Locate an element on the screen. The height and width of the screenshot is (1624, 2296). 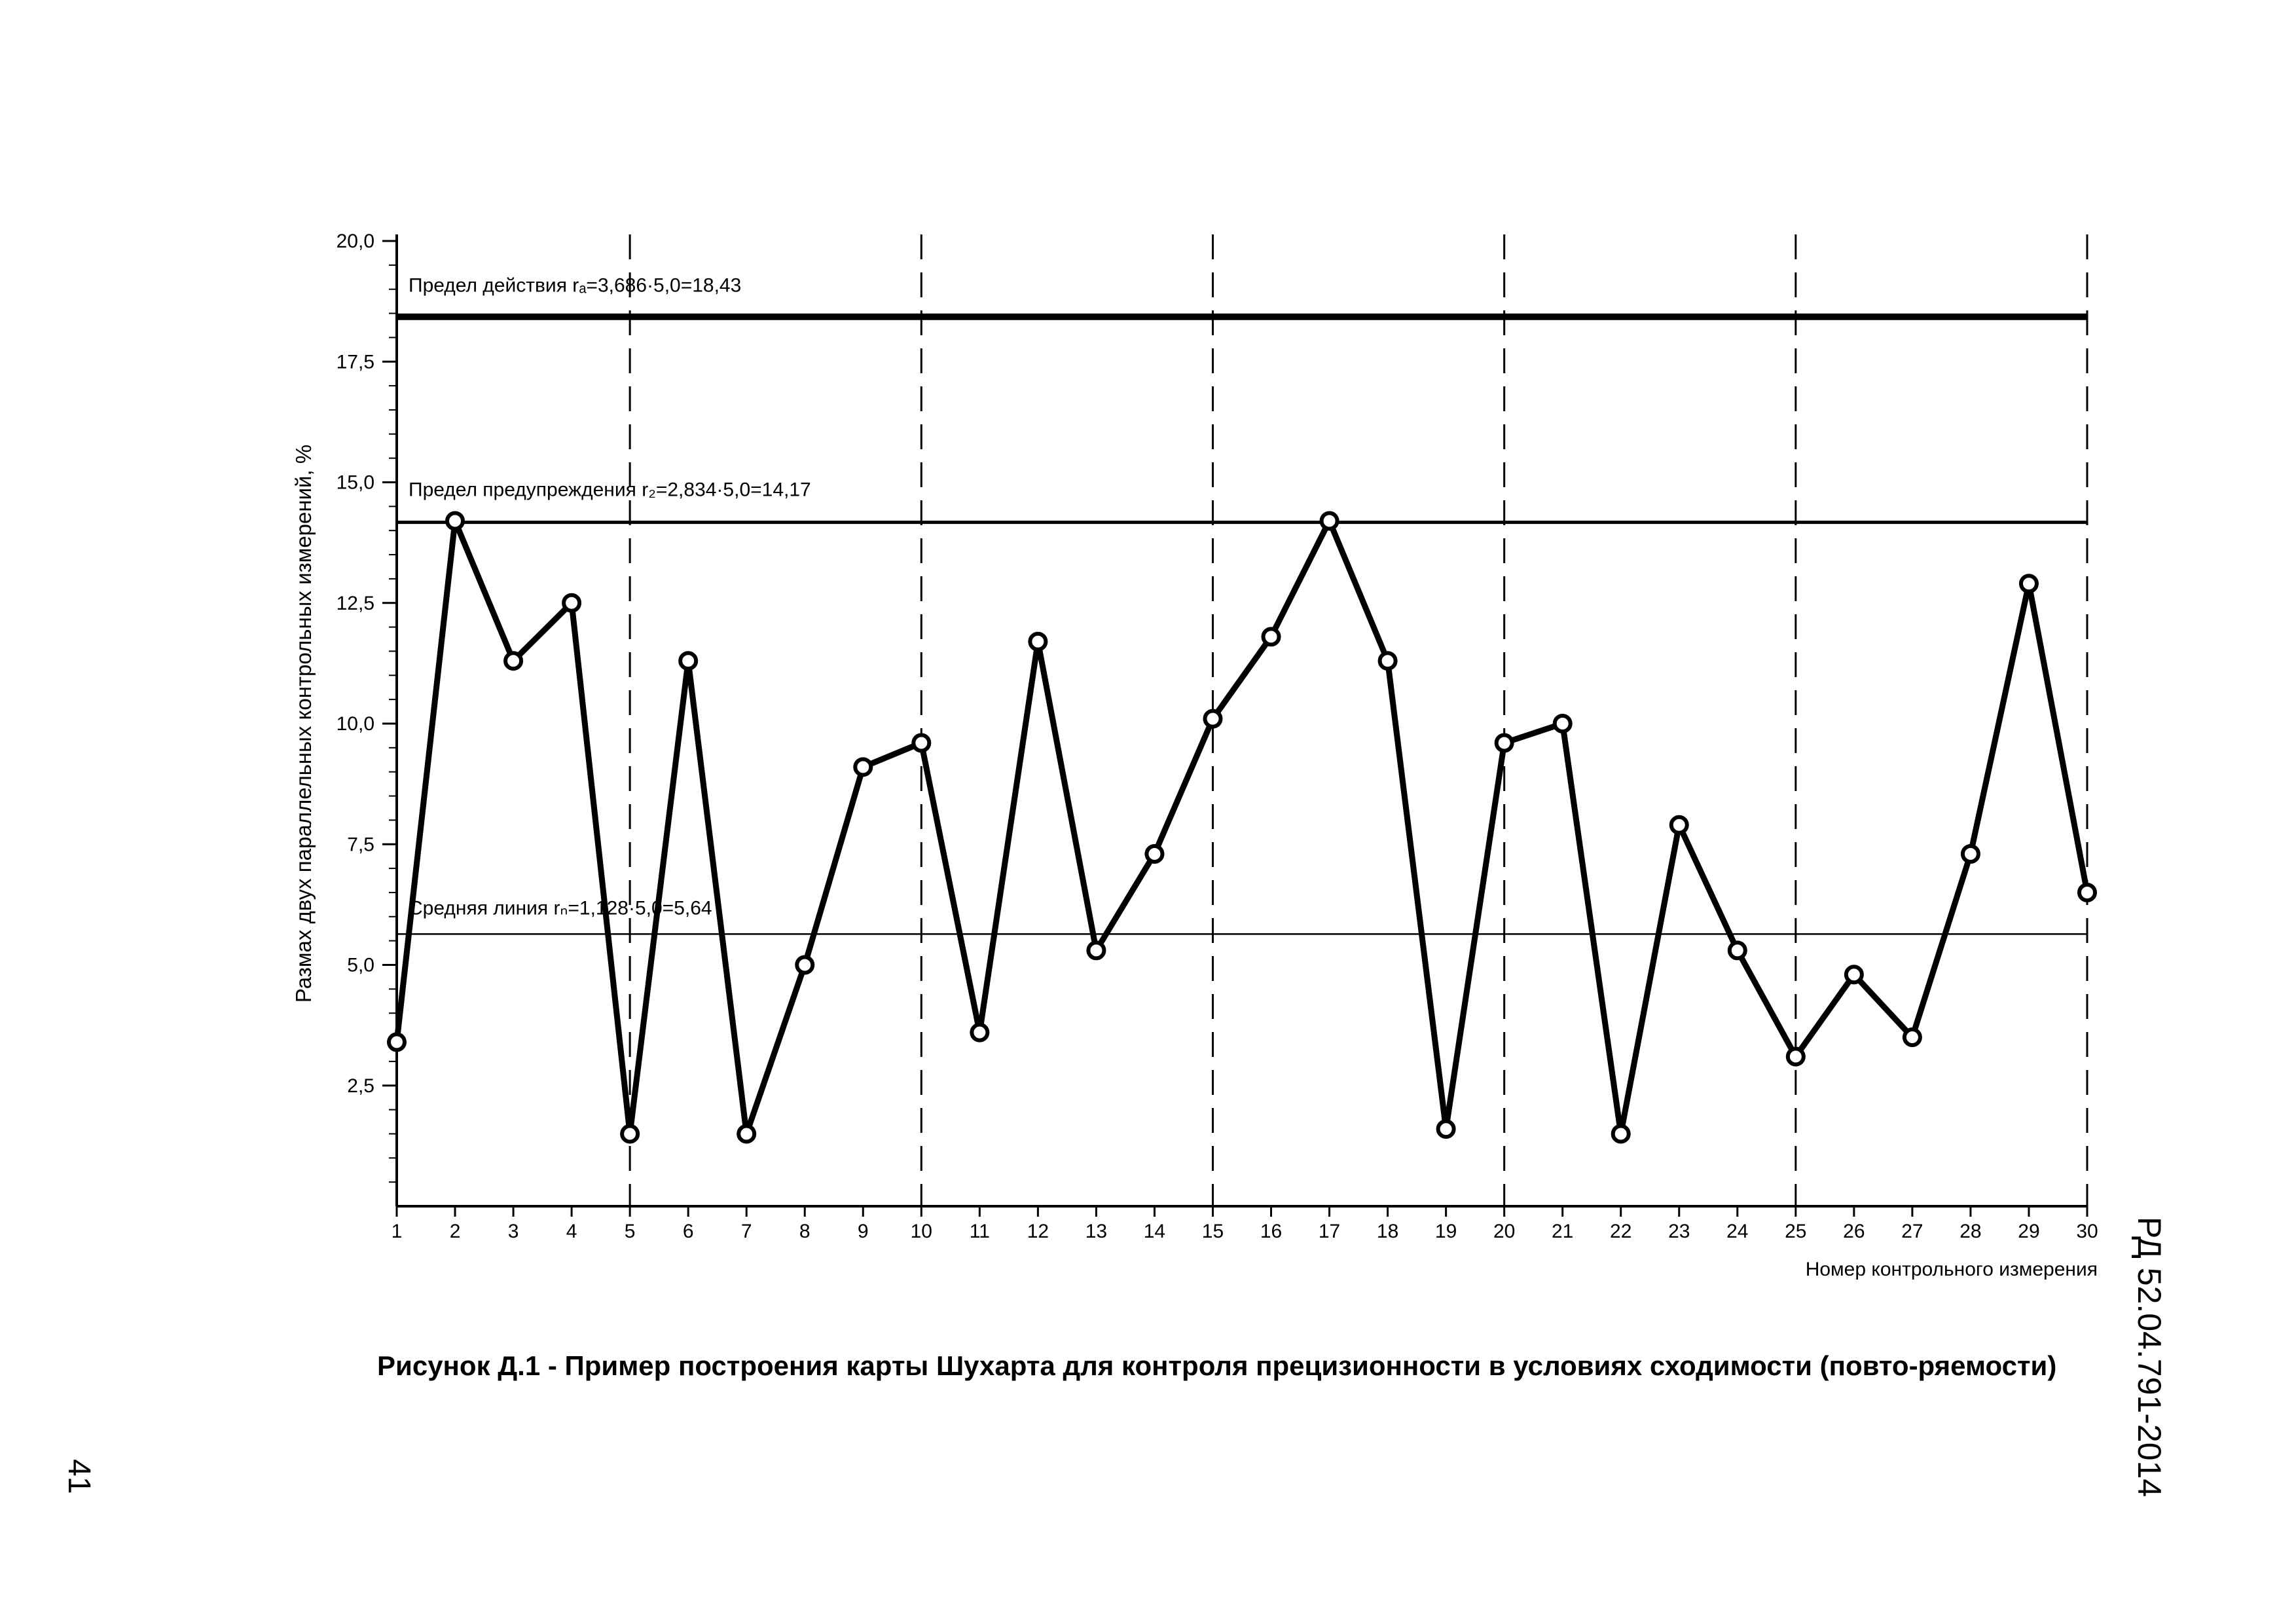
x-tick-label: 20 is located at coordinates (1504, 1231).